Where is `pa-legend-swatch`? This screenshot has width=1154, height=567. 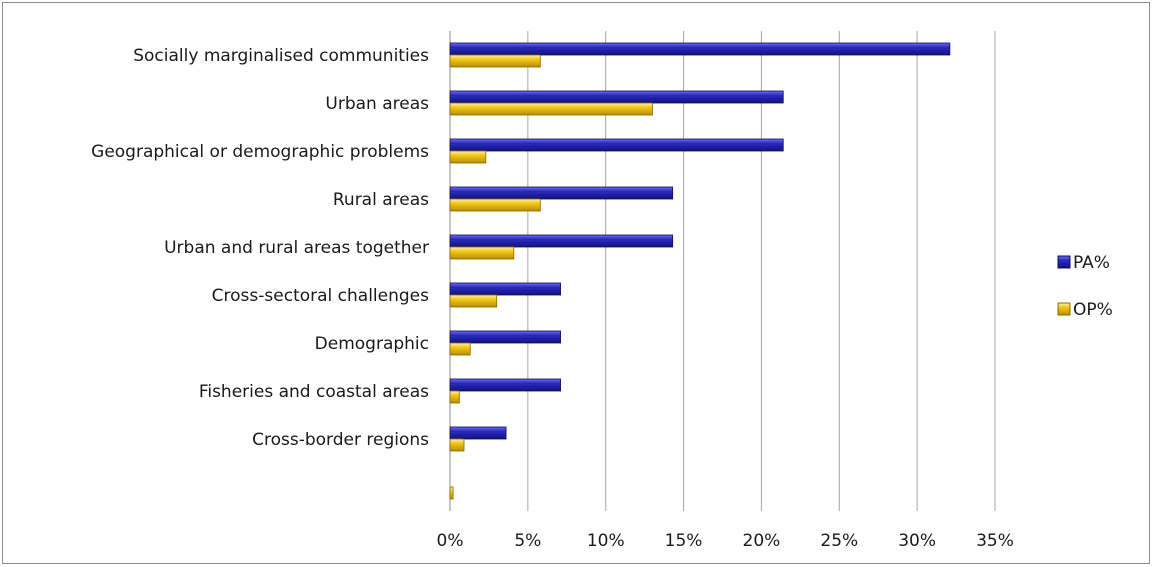 pa-legend-swatch is located at coordinates (1064, 262).